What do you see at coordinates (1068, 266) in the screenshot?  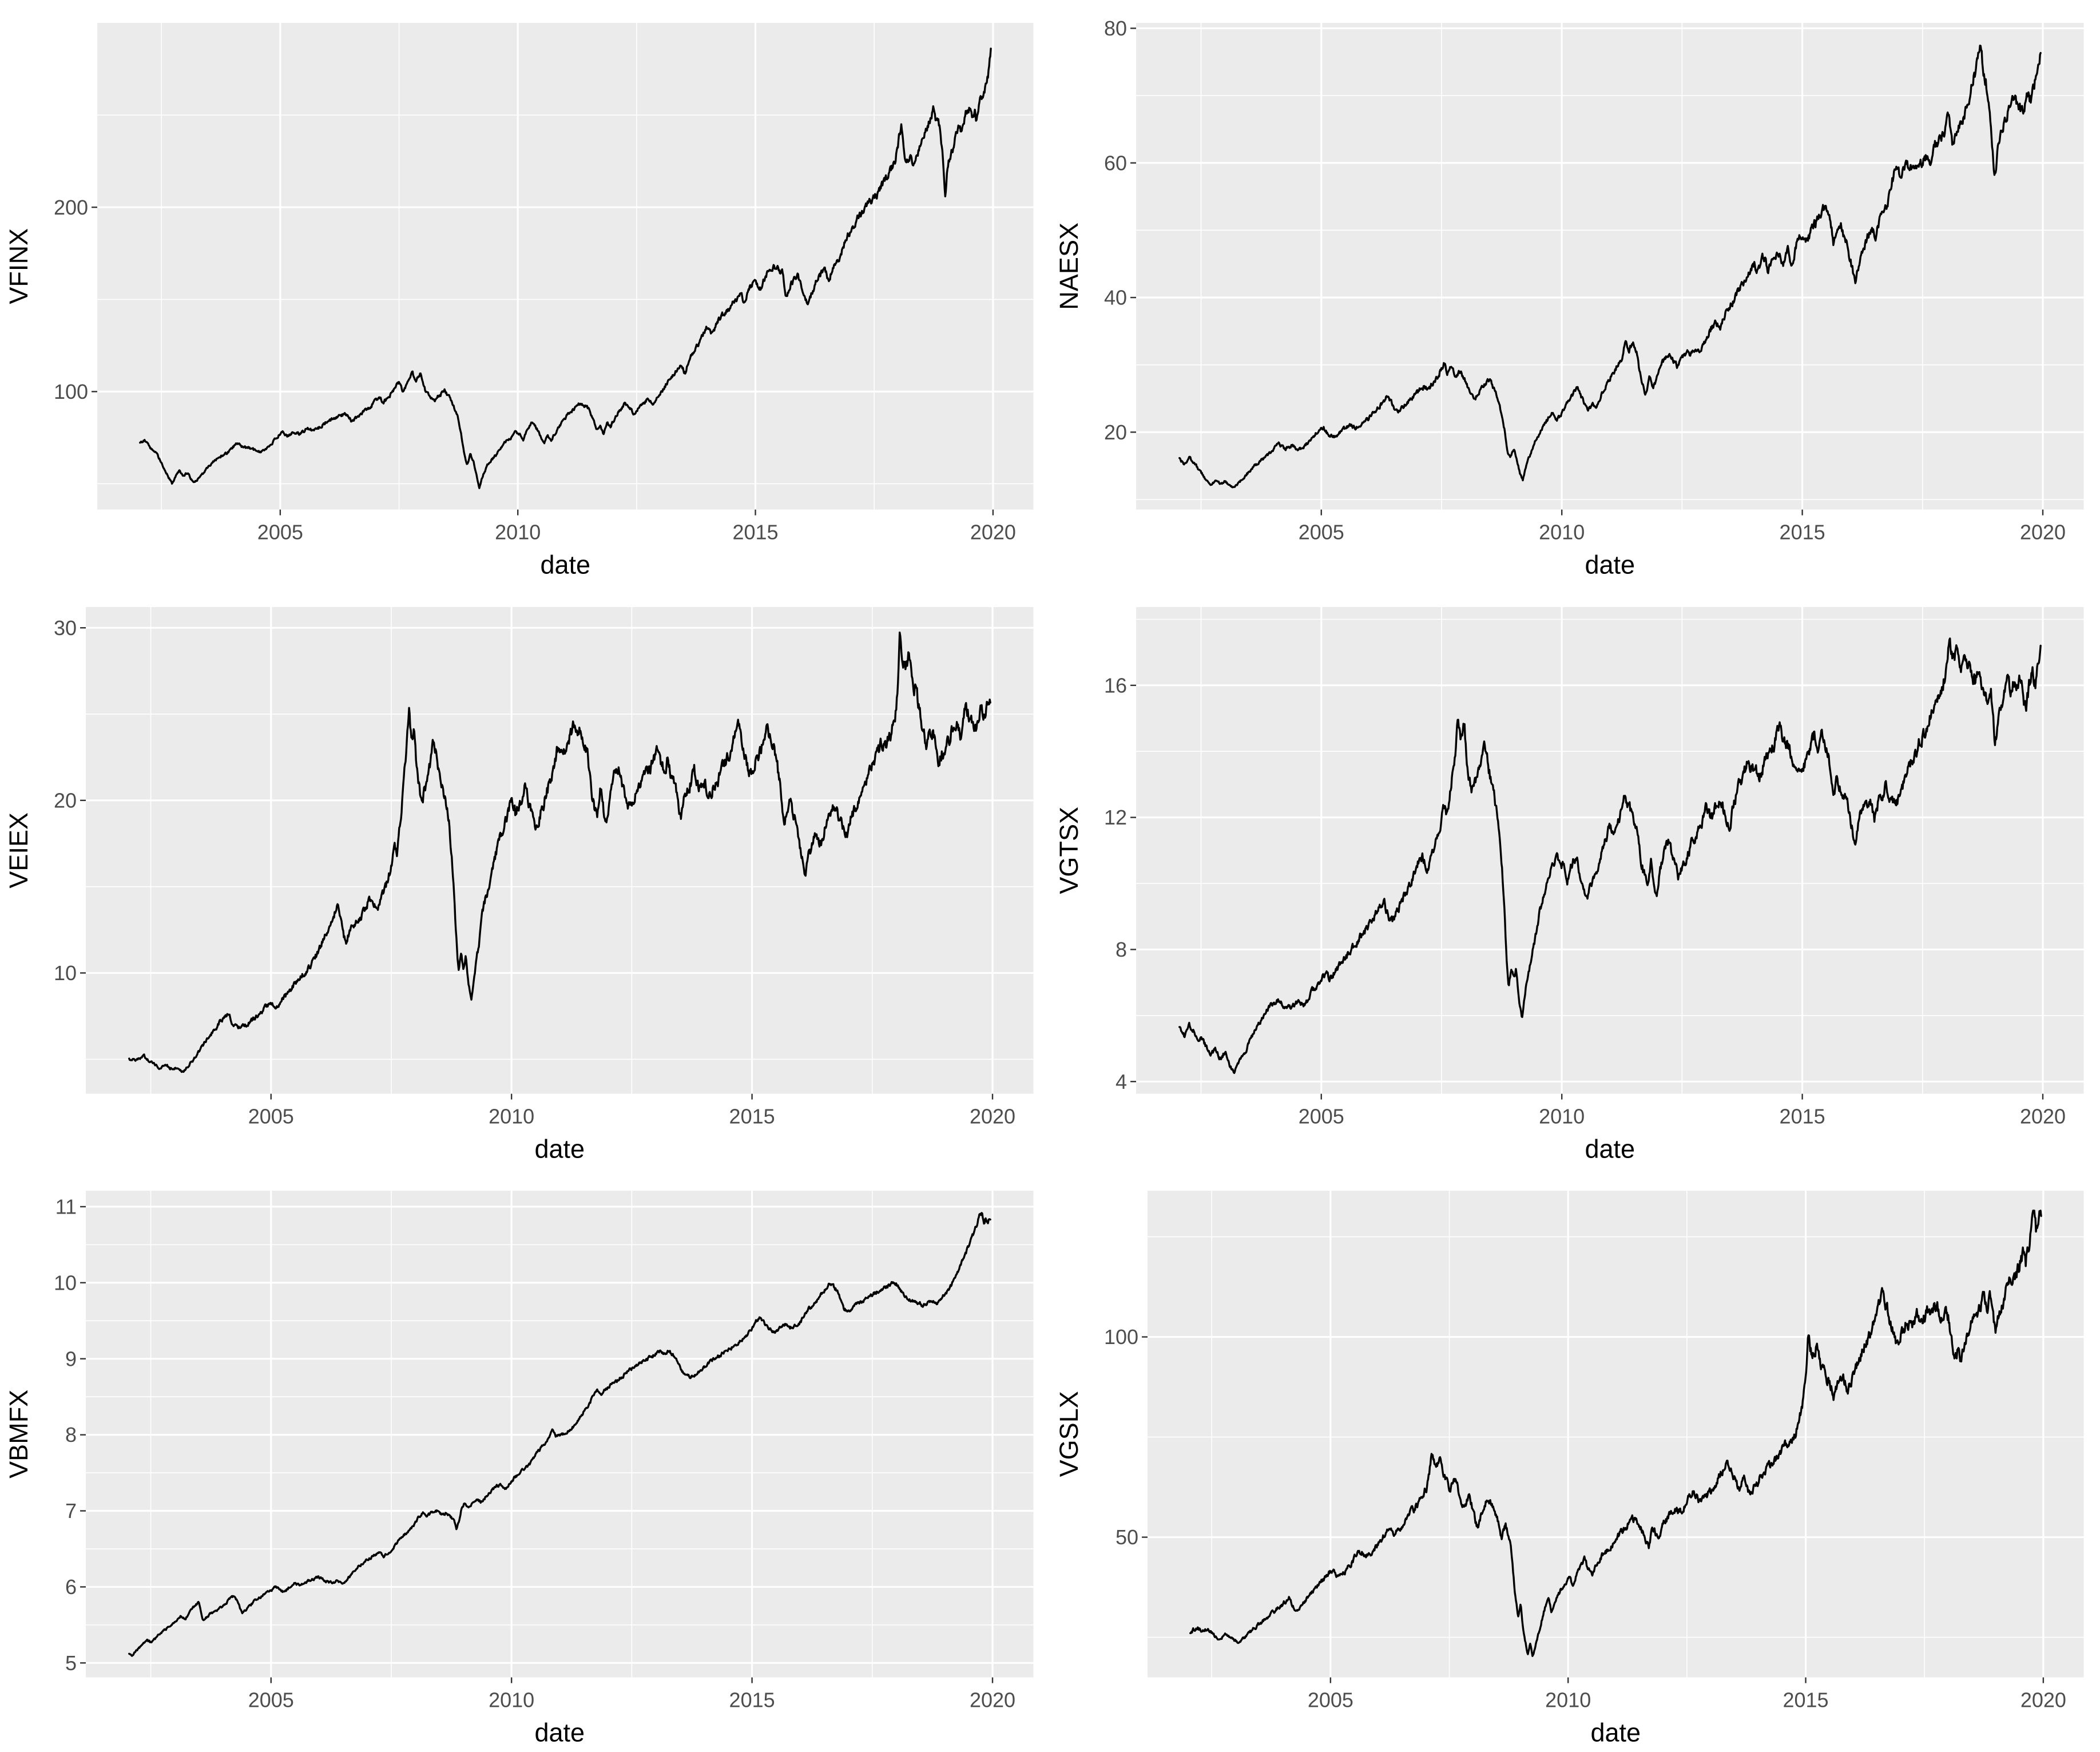 I see `y-axis-title: NAESX` at bounding box center [1068, 266].